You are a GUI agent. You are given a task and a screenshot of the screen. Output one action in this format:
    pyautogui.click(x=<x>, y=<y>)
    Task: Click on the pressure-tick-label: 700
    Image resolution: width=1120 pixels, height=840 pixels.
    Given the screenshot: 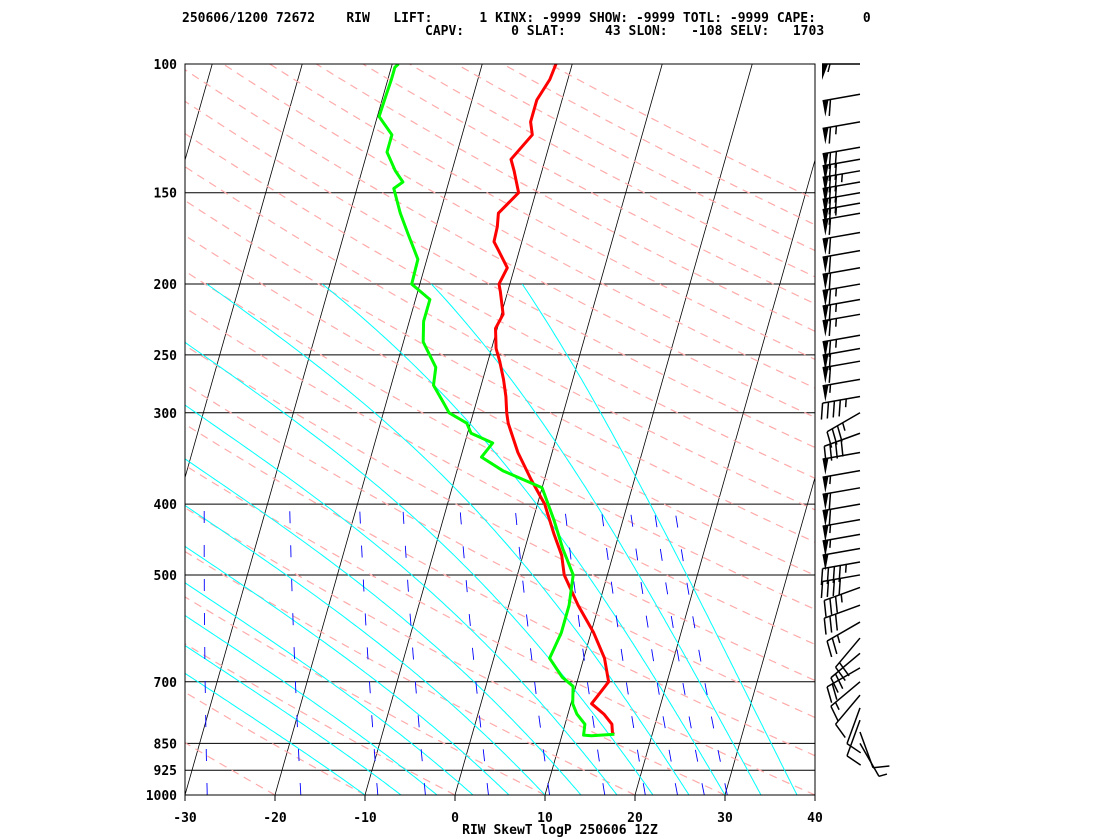 What is the action you would take?
    pyautogui.click(x=166, y=683)
    